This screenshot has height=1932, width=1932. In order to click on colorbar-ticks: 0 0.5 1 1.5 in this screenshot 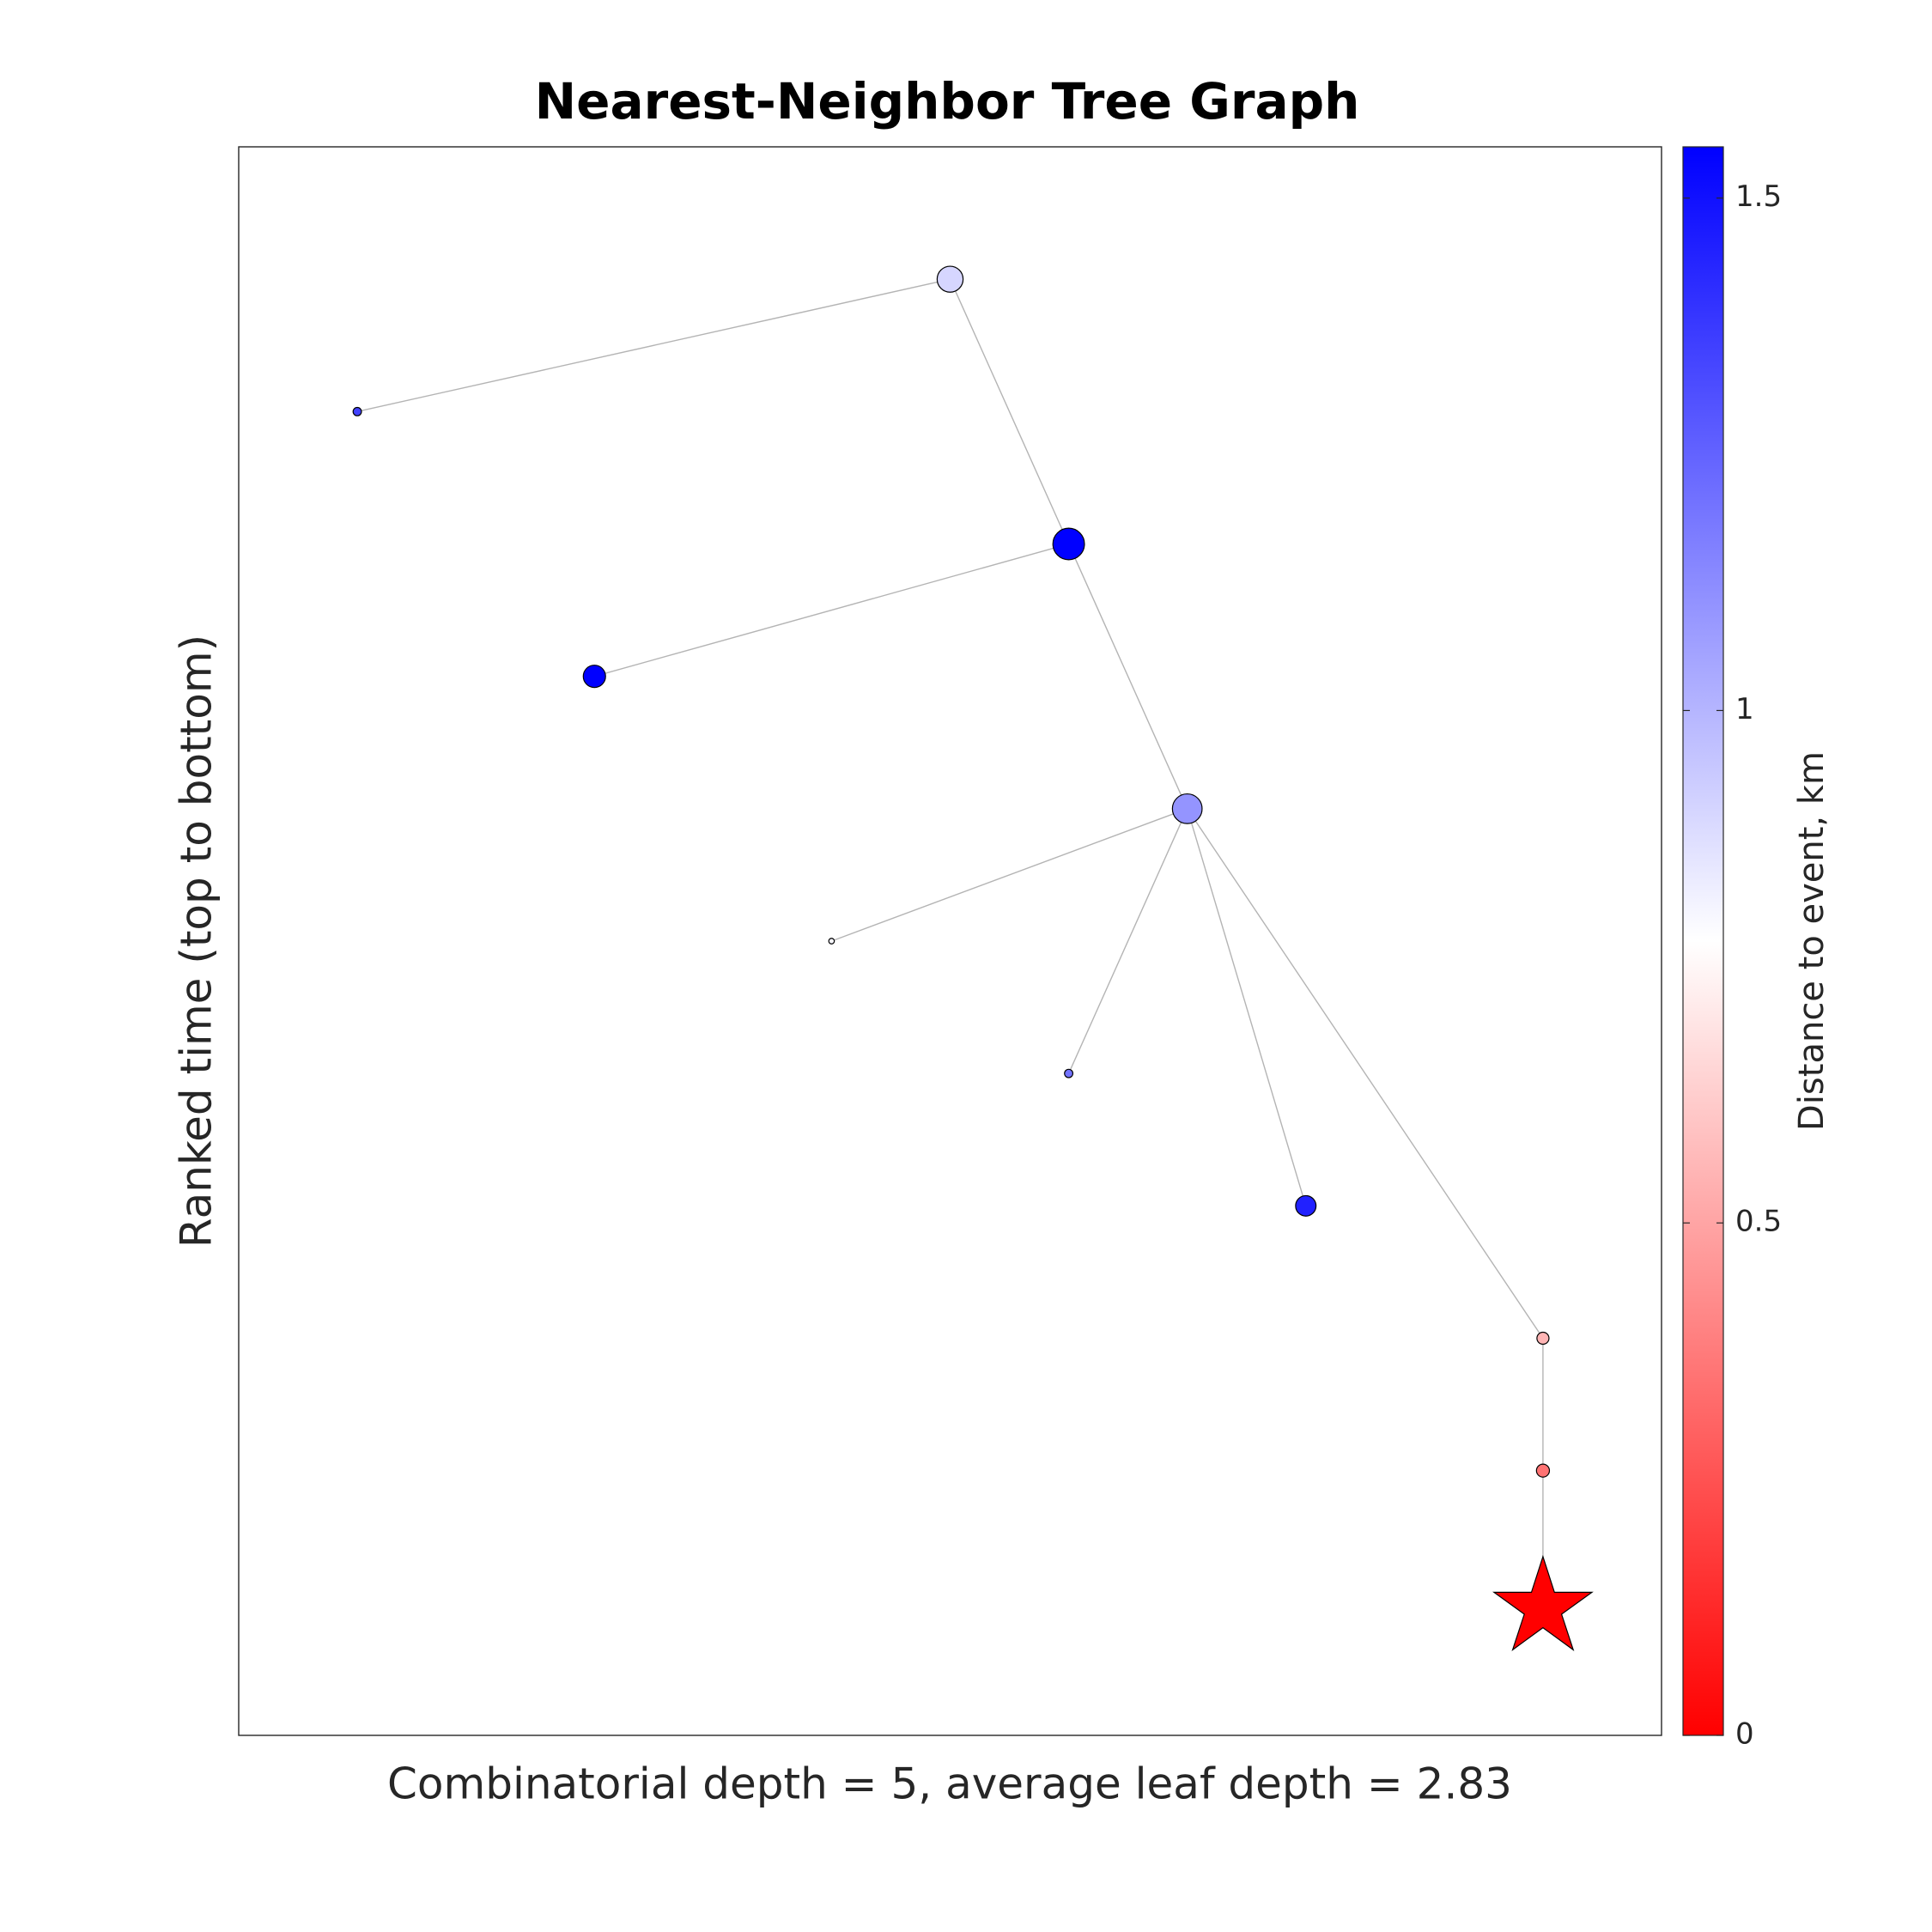, I will do `click(1733, 965)`.